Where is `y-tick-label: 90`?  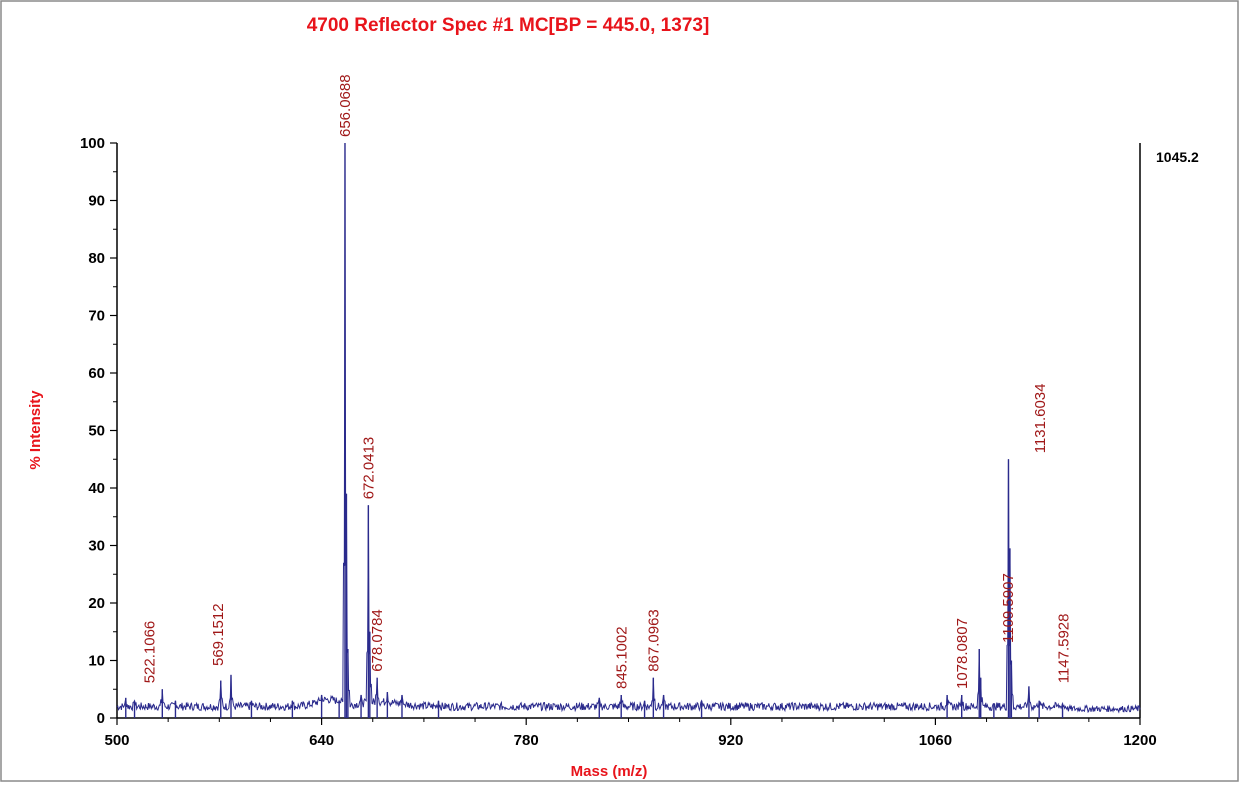 y-tick-label: 90 is located at coordinates (96, 201).